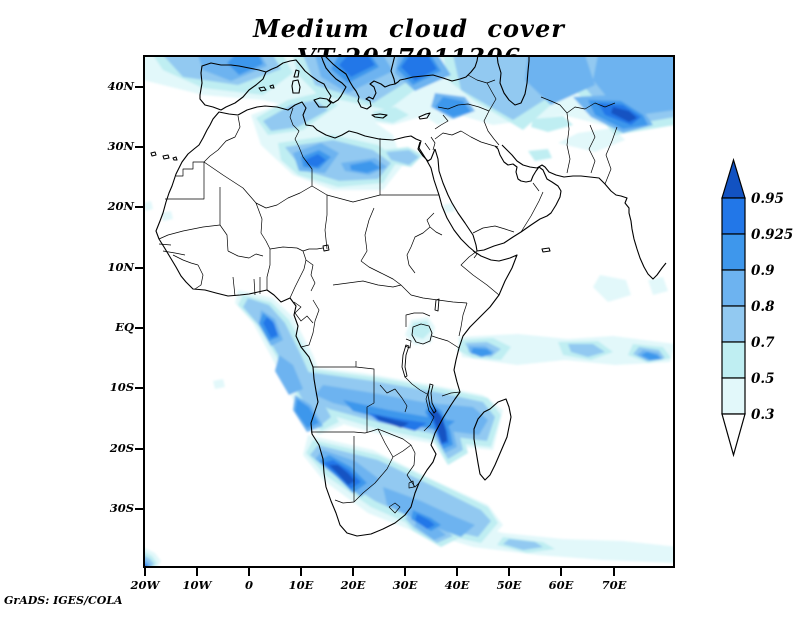 Image resolution: width=800 pixels, height=618 pixels. What do you see at coordinates (63, 600) in the screenshot?
I see `attribution-text: GrADS: IGES/COLA` at bounding box center [63, 600].